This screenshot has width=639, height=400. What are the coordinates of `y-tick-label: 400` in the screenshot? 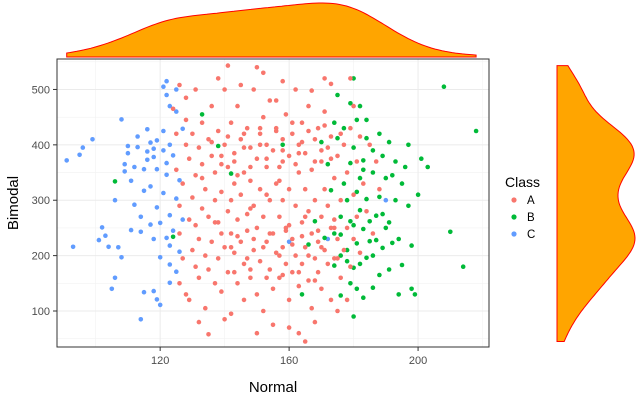 It's located at (41, 146).